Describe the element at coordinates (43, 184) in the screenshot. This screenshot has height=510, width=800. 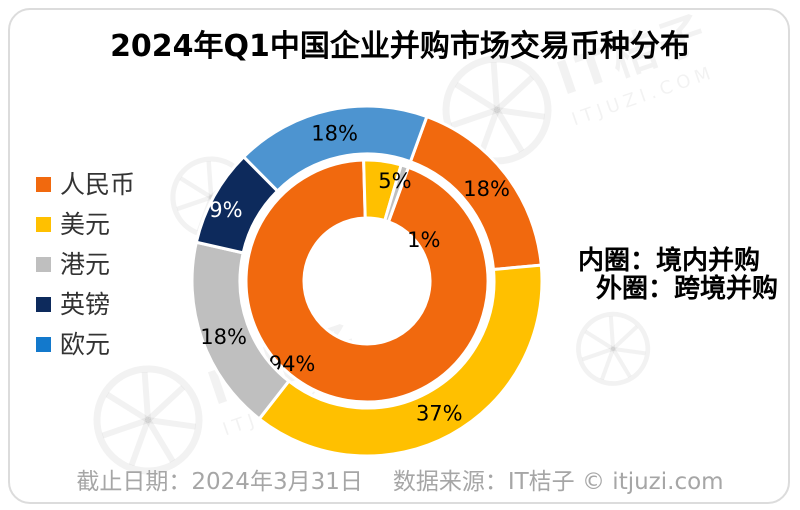
I see `legend-swatch-rmb` at that location.